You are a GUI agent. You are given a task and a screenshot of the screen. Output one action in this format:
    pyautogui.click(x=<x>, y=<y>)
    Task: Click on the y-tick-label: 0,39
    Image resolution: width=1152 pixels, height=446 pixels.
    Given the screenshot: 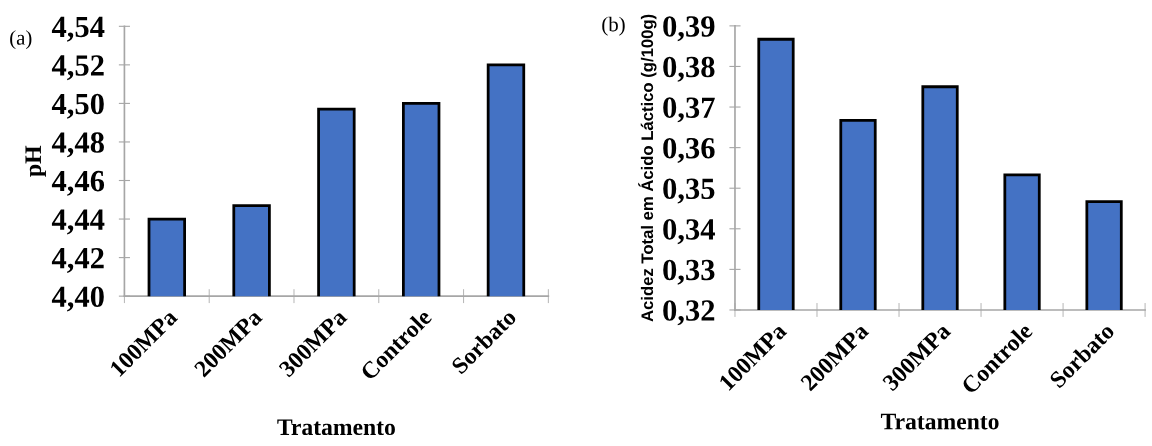 What is the action you would take?
    pyautogui.click(x=689, y=29)
    